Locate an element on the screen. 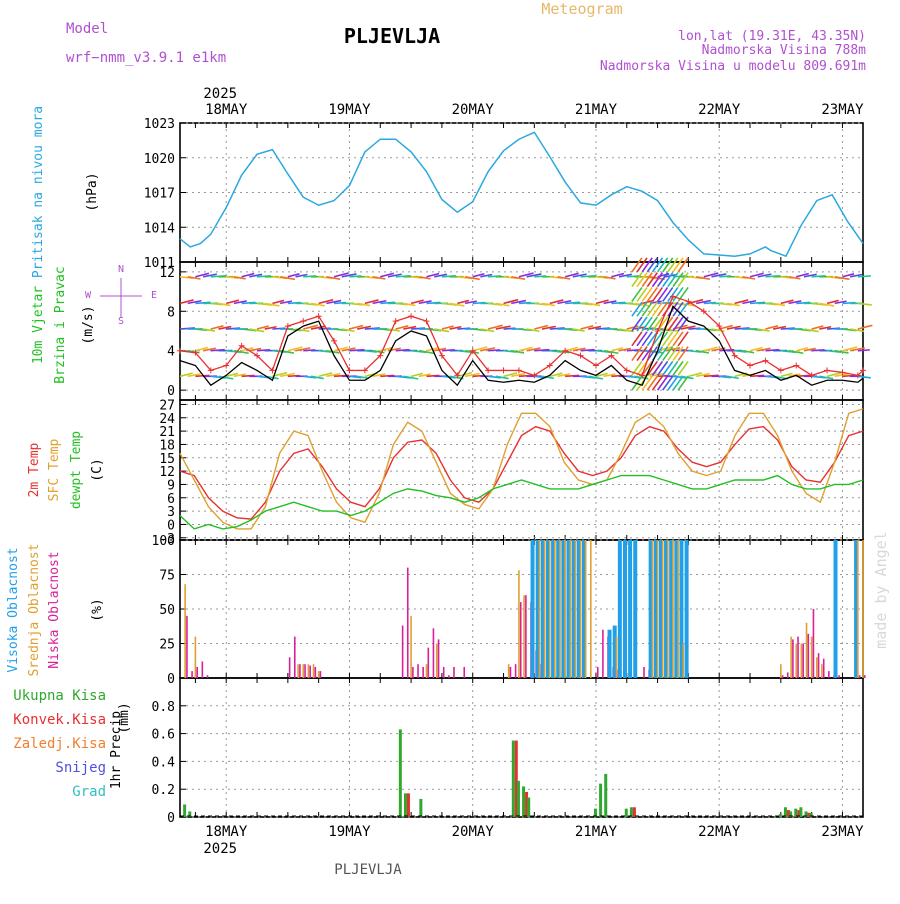 This screenshot has height=904, width=900. pressure-line is located at coordinates (521, 194).